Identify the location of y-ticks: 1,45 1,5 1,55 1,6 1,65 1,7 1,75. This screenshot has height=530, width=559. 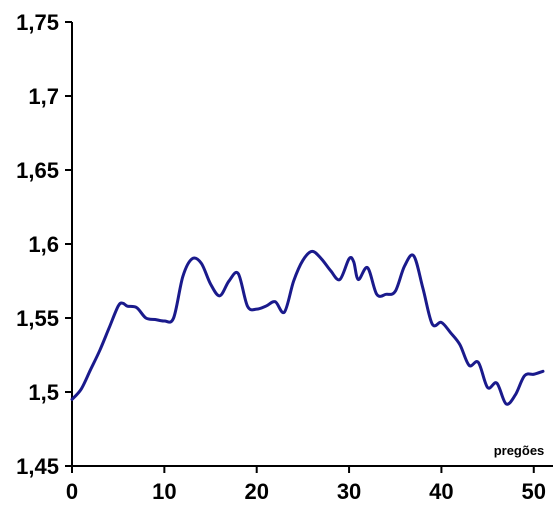
(44, 244).